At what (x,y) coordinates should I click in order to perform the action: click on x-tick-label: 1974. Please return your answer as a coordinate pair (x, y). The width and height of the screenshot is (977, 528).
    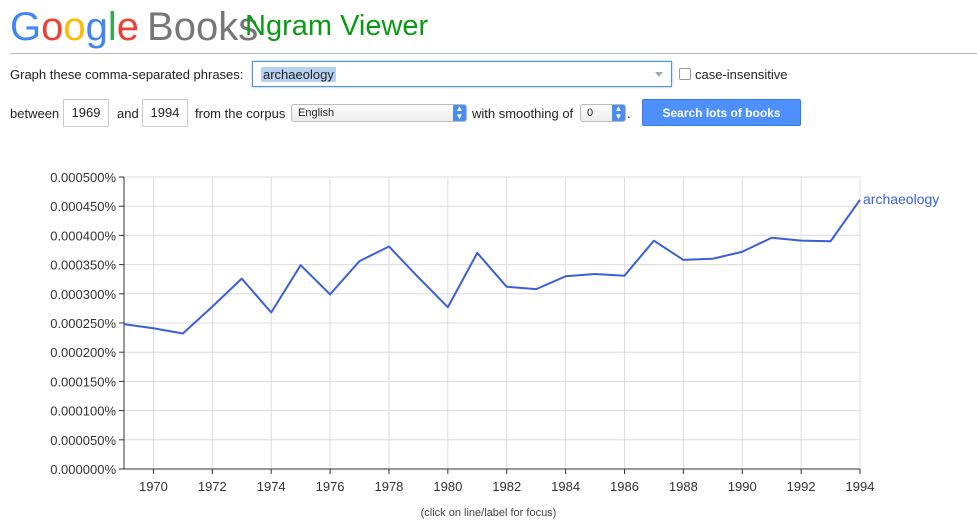
    Looking at the image, I should click on (271, 486).